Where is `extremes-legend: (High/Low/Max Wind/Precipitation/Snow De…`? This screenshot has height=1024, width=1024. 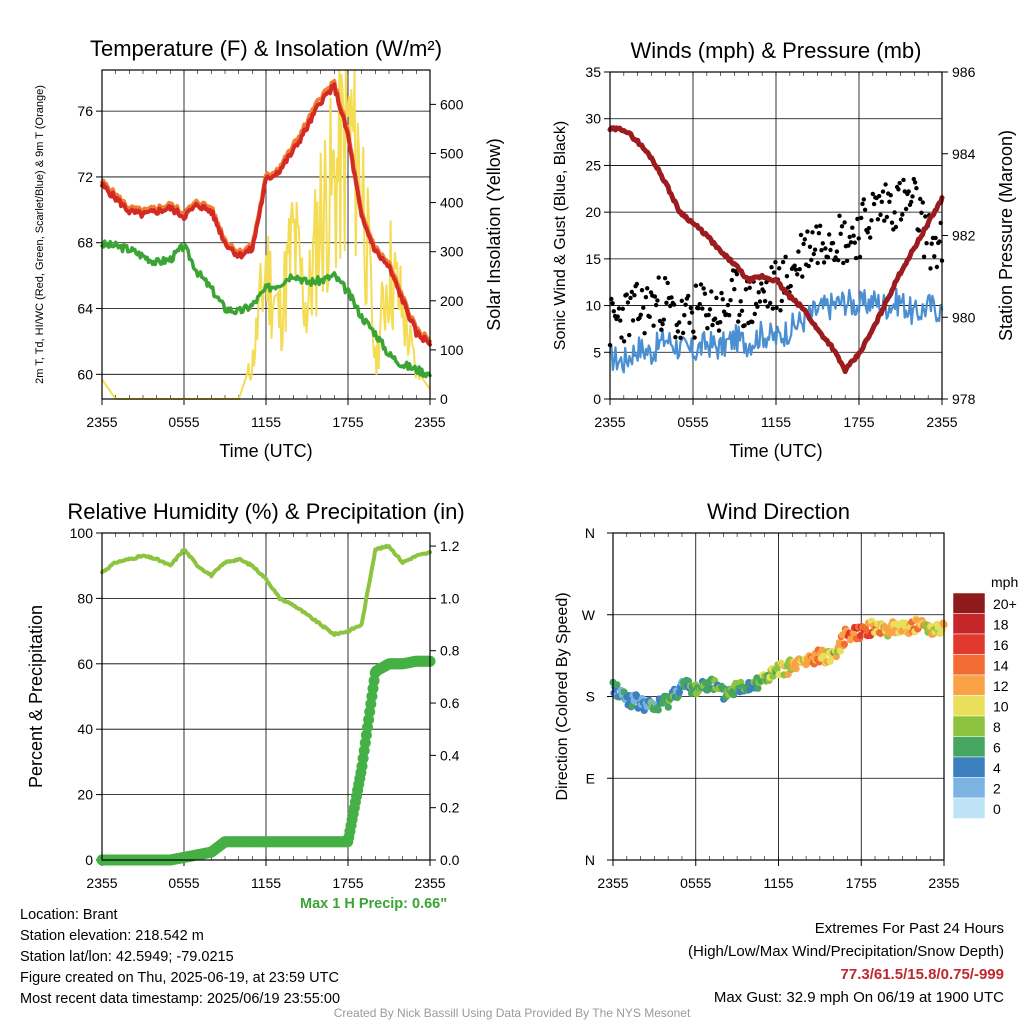 extremes-legend: (High/Low/Max Wind/Precipitation/Snow De… is located at coordinates (846, 951).